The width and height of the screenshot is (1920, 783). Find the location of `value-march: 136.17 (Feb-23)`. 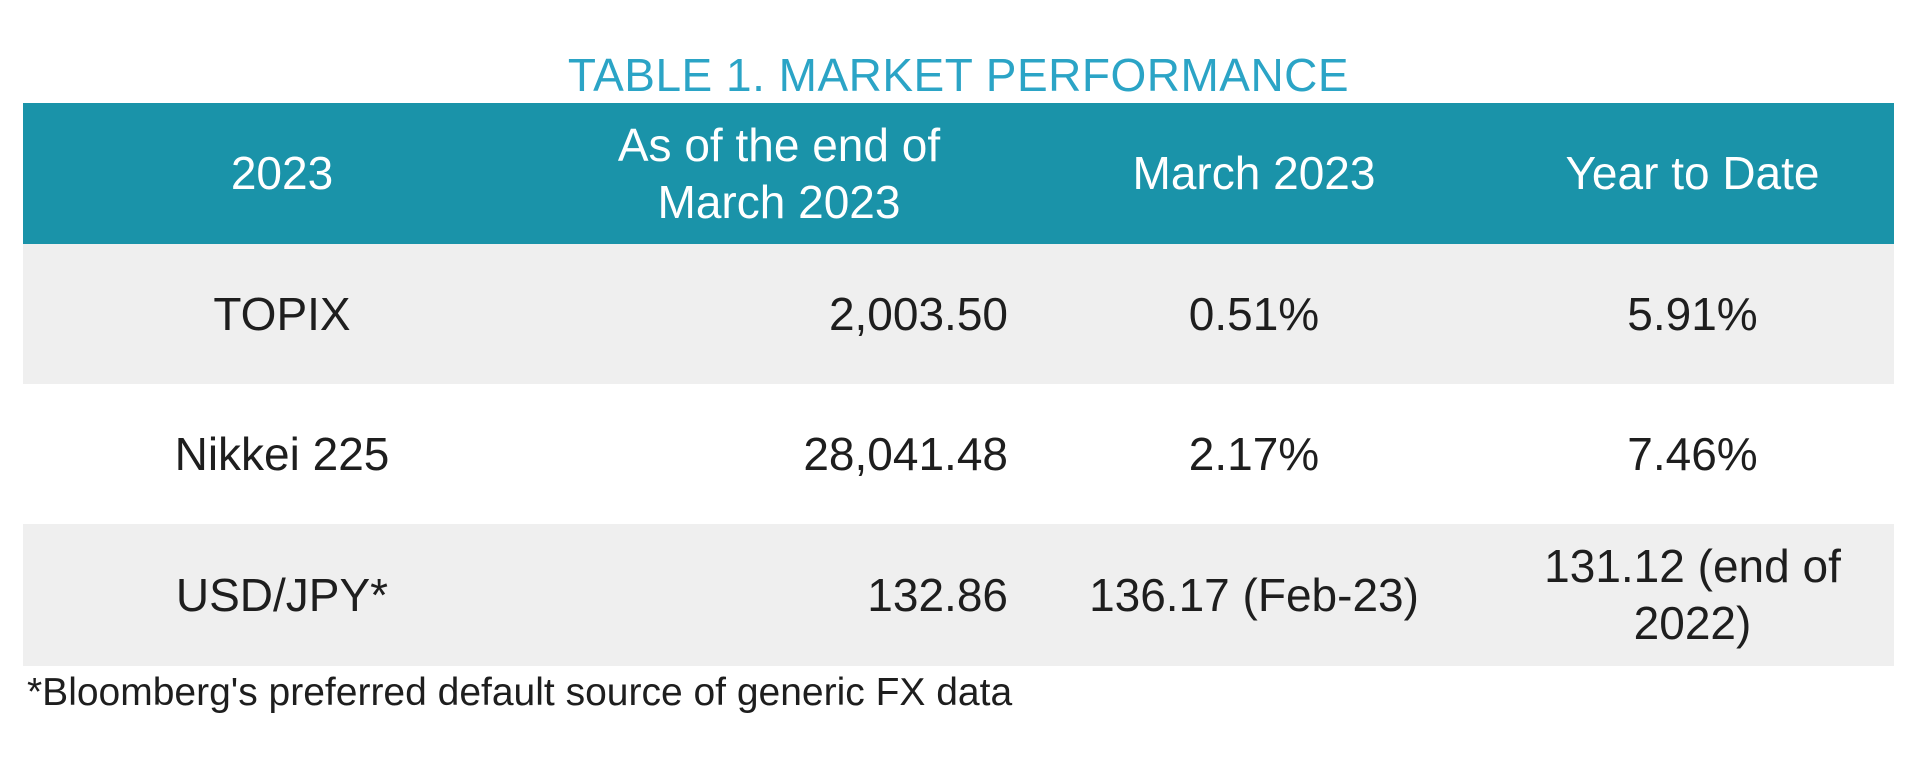

value-march: 136.17 (Feb-23) is located at coordinates (1254, 594).